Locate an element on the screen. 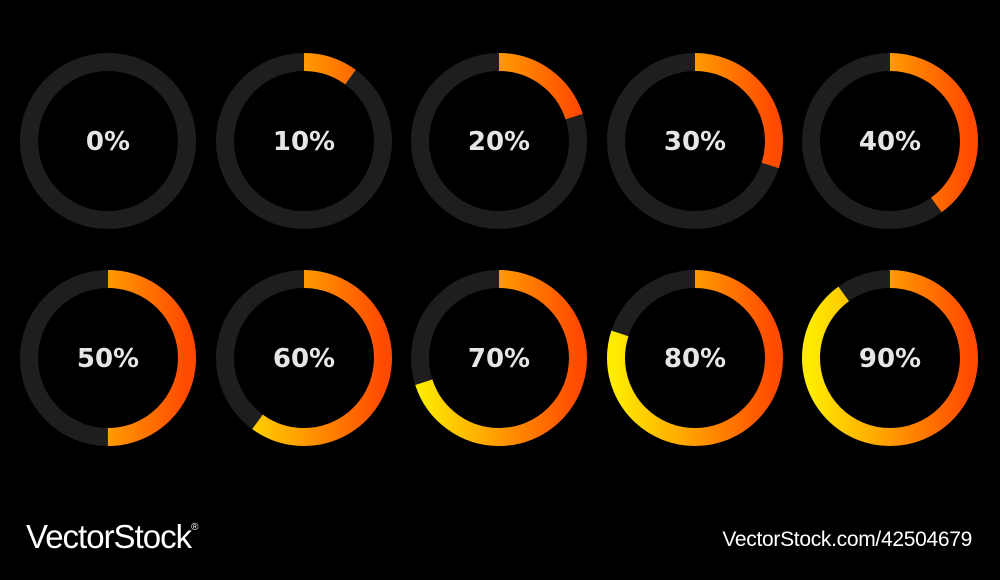  registered-mark: ® is located at coordinates (194, 527).